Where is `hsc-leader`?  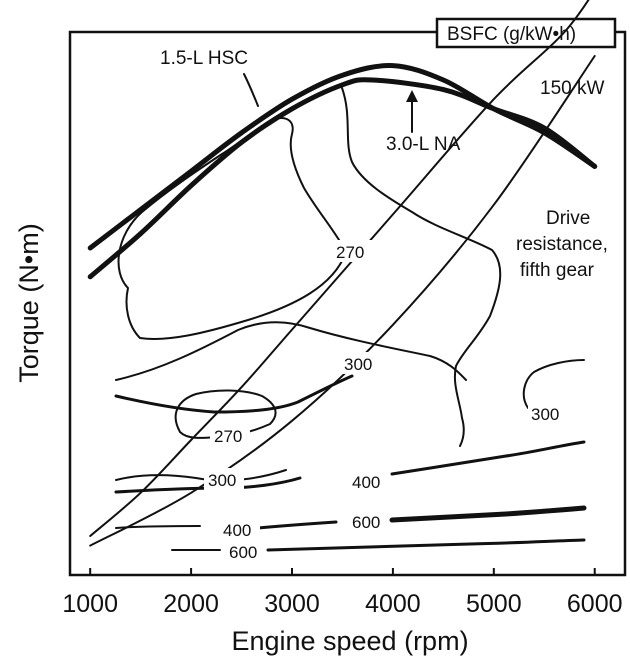 hsc-leader is located at coordinates (251, 90).